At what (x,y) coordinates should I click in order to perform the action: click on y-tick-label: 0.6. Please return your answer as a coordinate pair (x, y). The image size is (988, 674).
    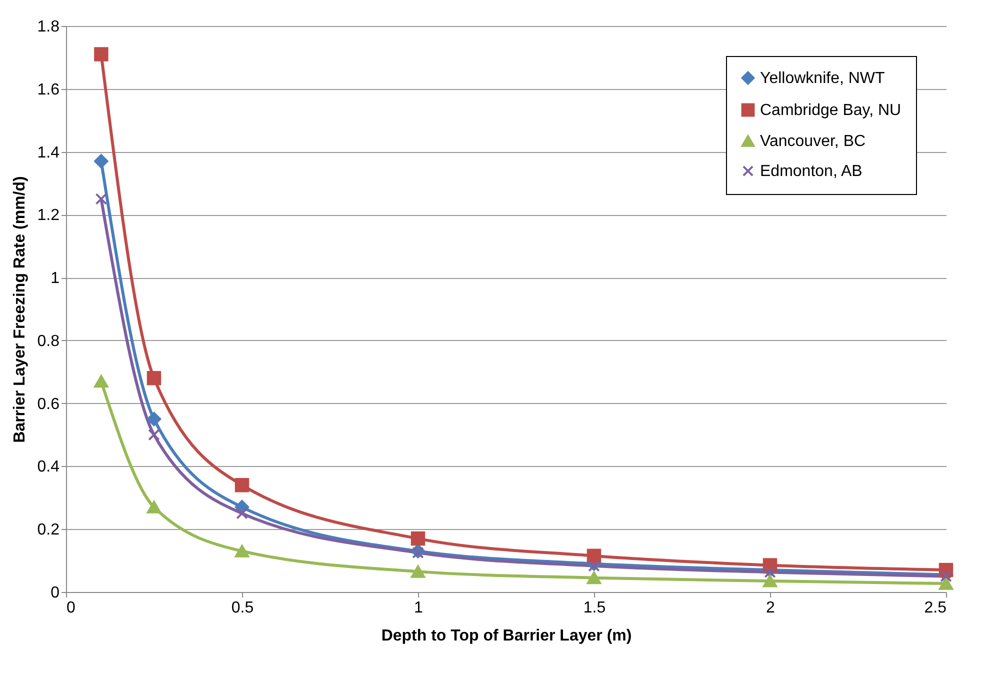
    Looking at the image, I should click on (48, 404).